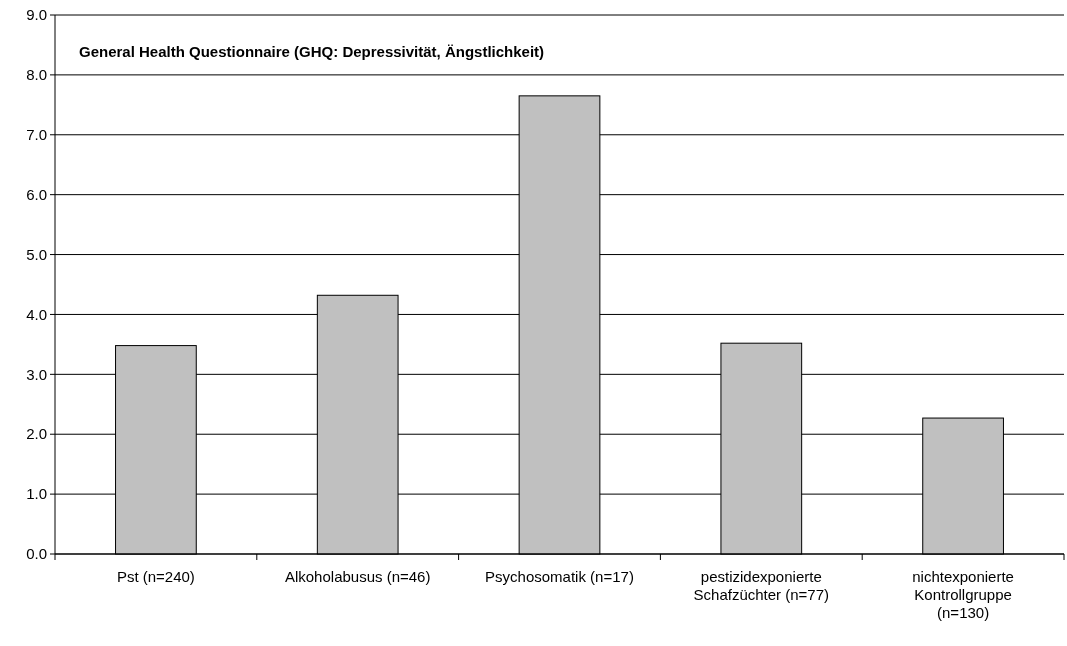 The image size is (1067, 646). Describe the element at coordinates (36, 194) in the screenshot. I see `y-tick-label: 6.0` at that location.